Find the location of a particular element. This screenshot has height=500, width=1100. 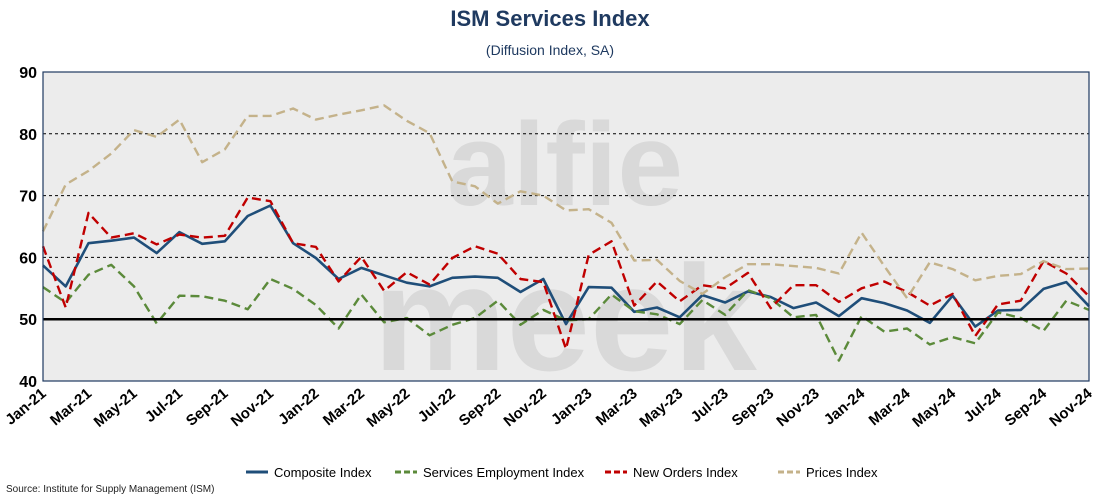

x-tick-label: Jul-24 is located at coordinates (982, 405).